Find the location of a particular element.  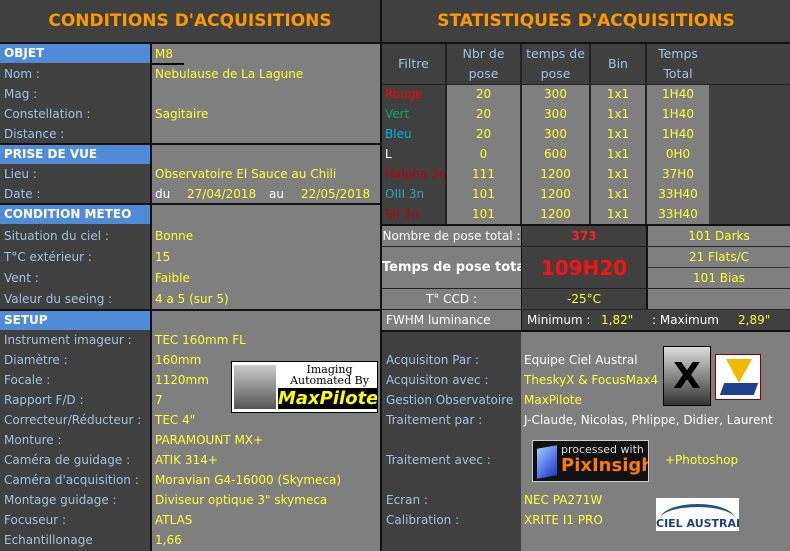

setup-value: PARAMOUNT MX+ is located at coordinates (209, 440).